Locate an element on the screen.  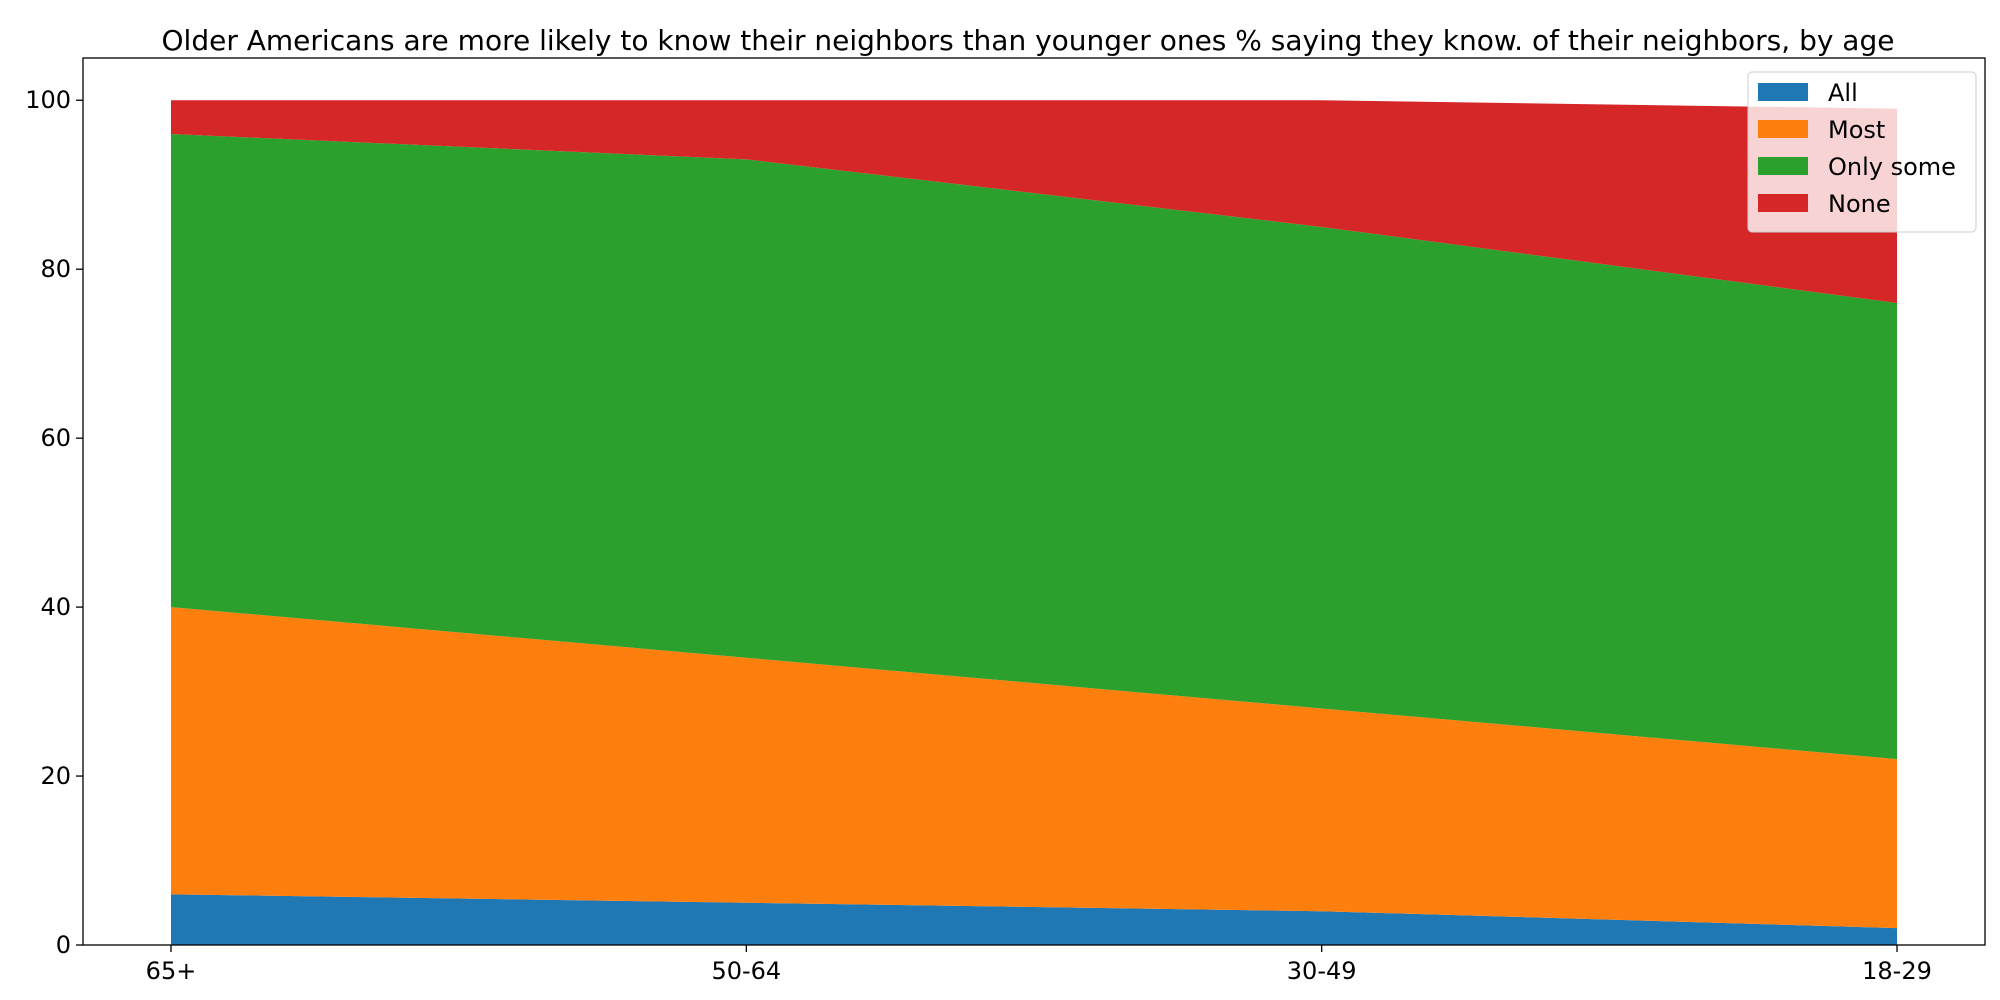
x-tick-label: 50-64 is located at coordinates (746, 971).